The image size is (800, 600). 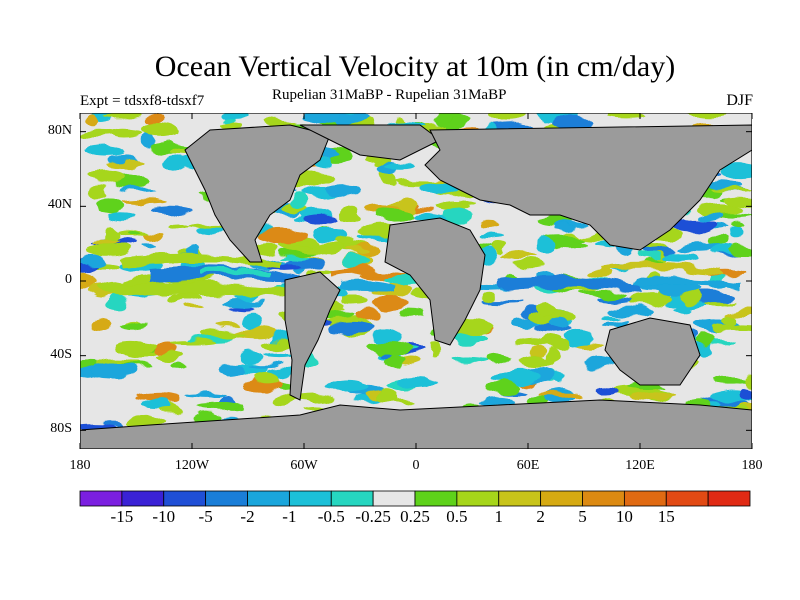 What do you see at coordinates (164, 516) in the screenshot?
I see `colorbar-label: -10` at bounding box center [164, 516].